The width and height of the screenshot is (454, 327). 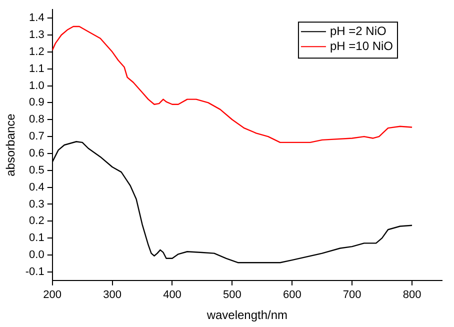 I want to click on x-tick-label: 600, so click(x=292, y=295).